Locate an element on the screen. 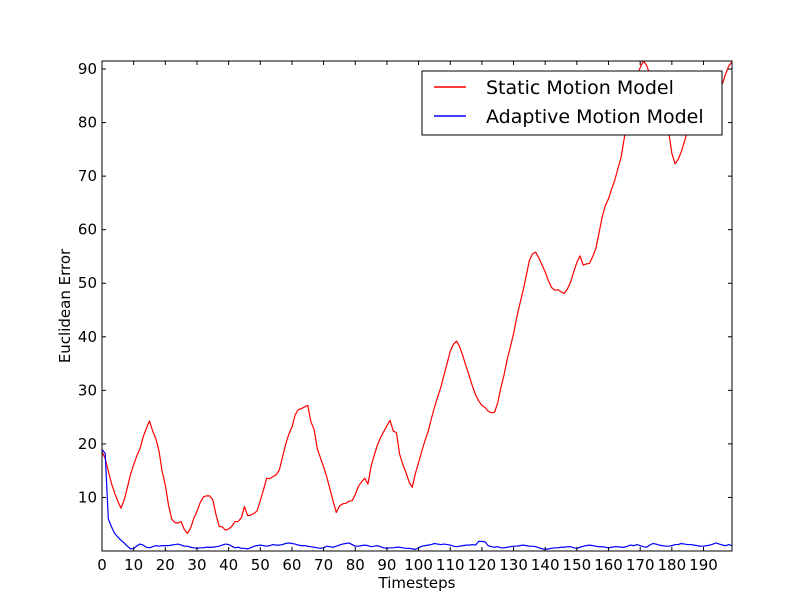  x-tick-label: 10 is located at coordinates (133, 565).